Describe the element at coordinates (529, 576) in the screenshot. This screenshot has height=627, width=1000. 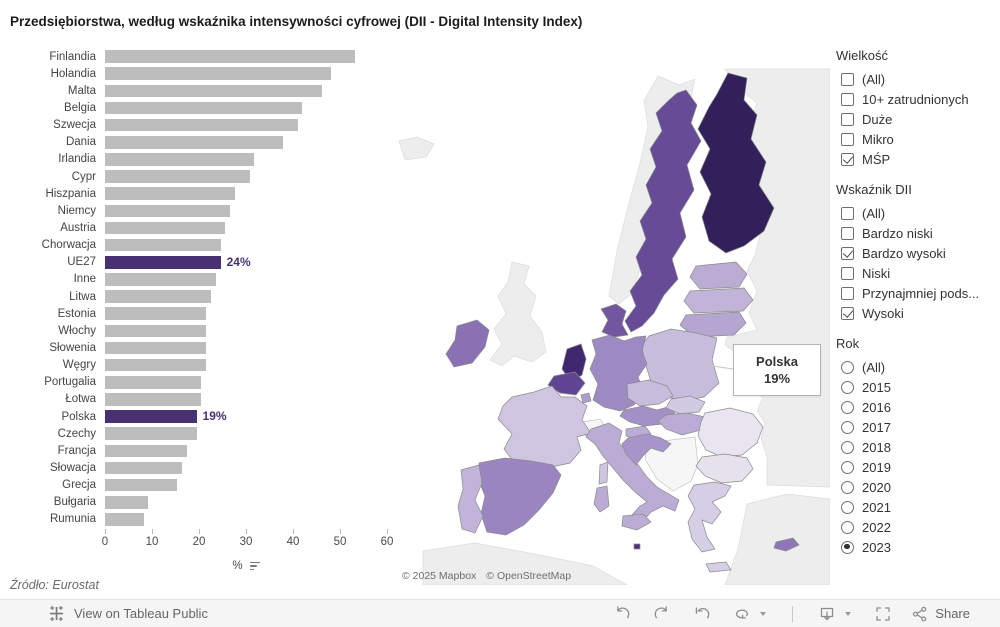
I see `osm-attribution-link: © OpenStreetMap` at that location.